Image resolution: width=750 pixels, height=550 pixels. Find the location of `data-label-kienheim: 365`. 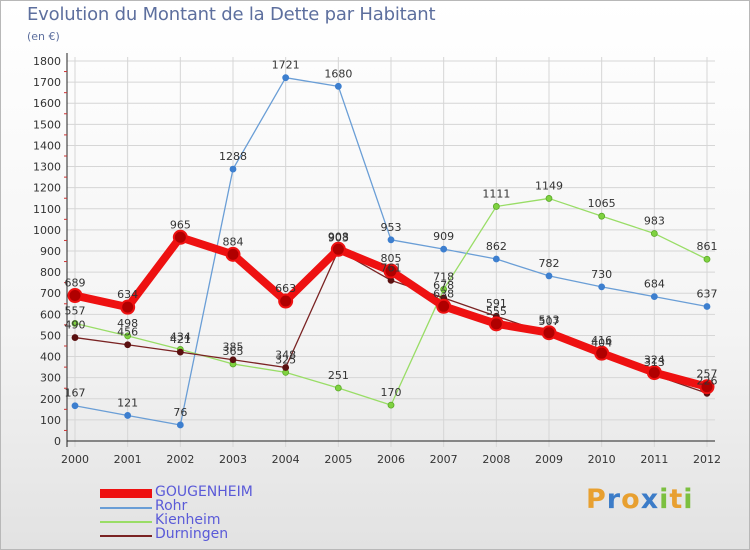

data-label-kienheim: 365 is located at coordinates (233, 351).